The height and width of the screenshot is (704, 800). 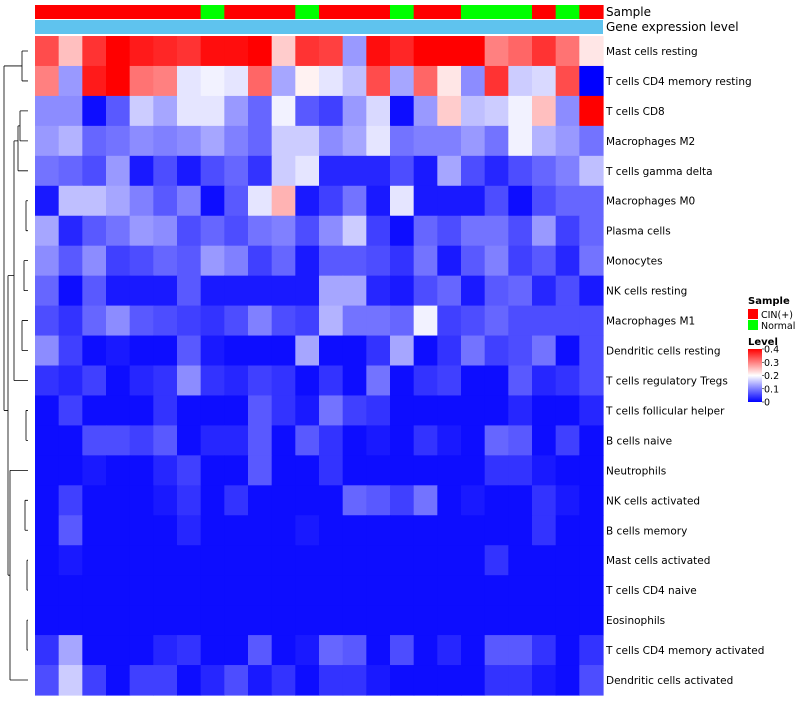 I want to click on level-tick-label: 0, so click(x=767, y=403).